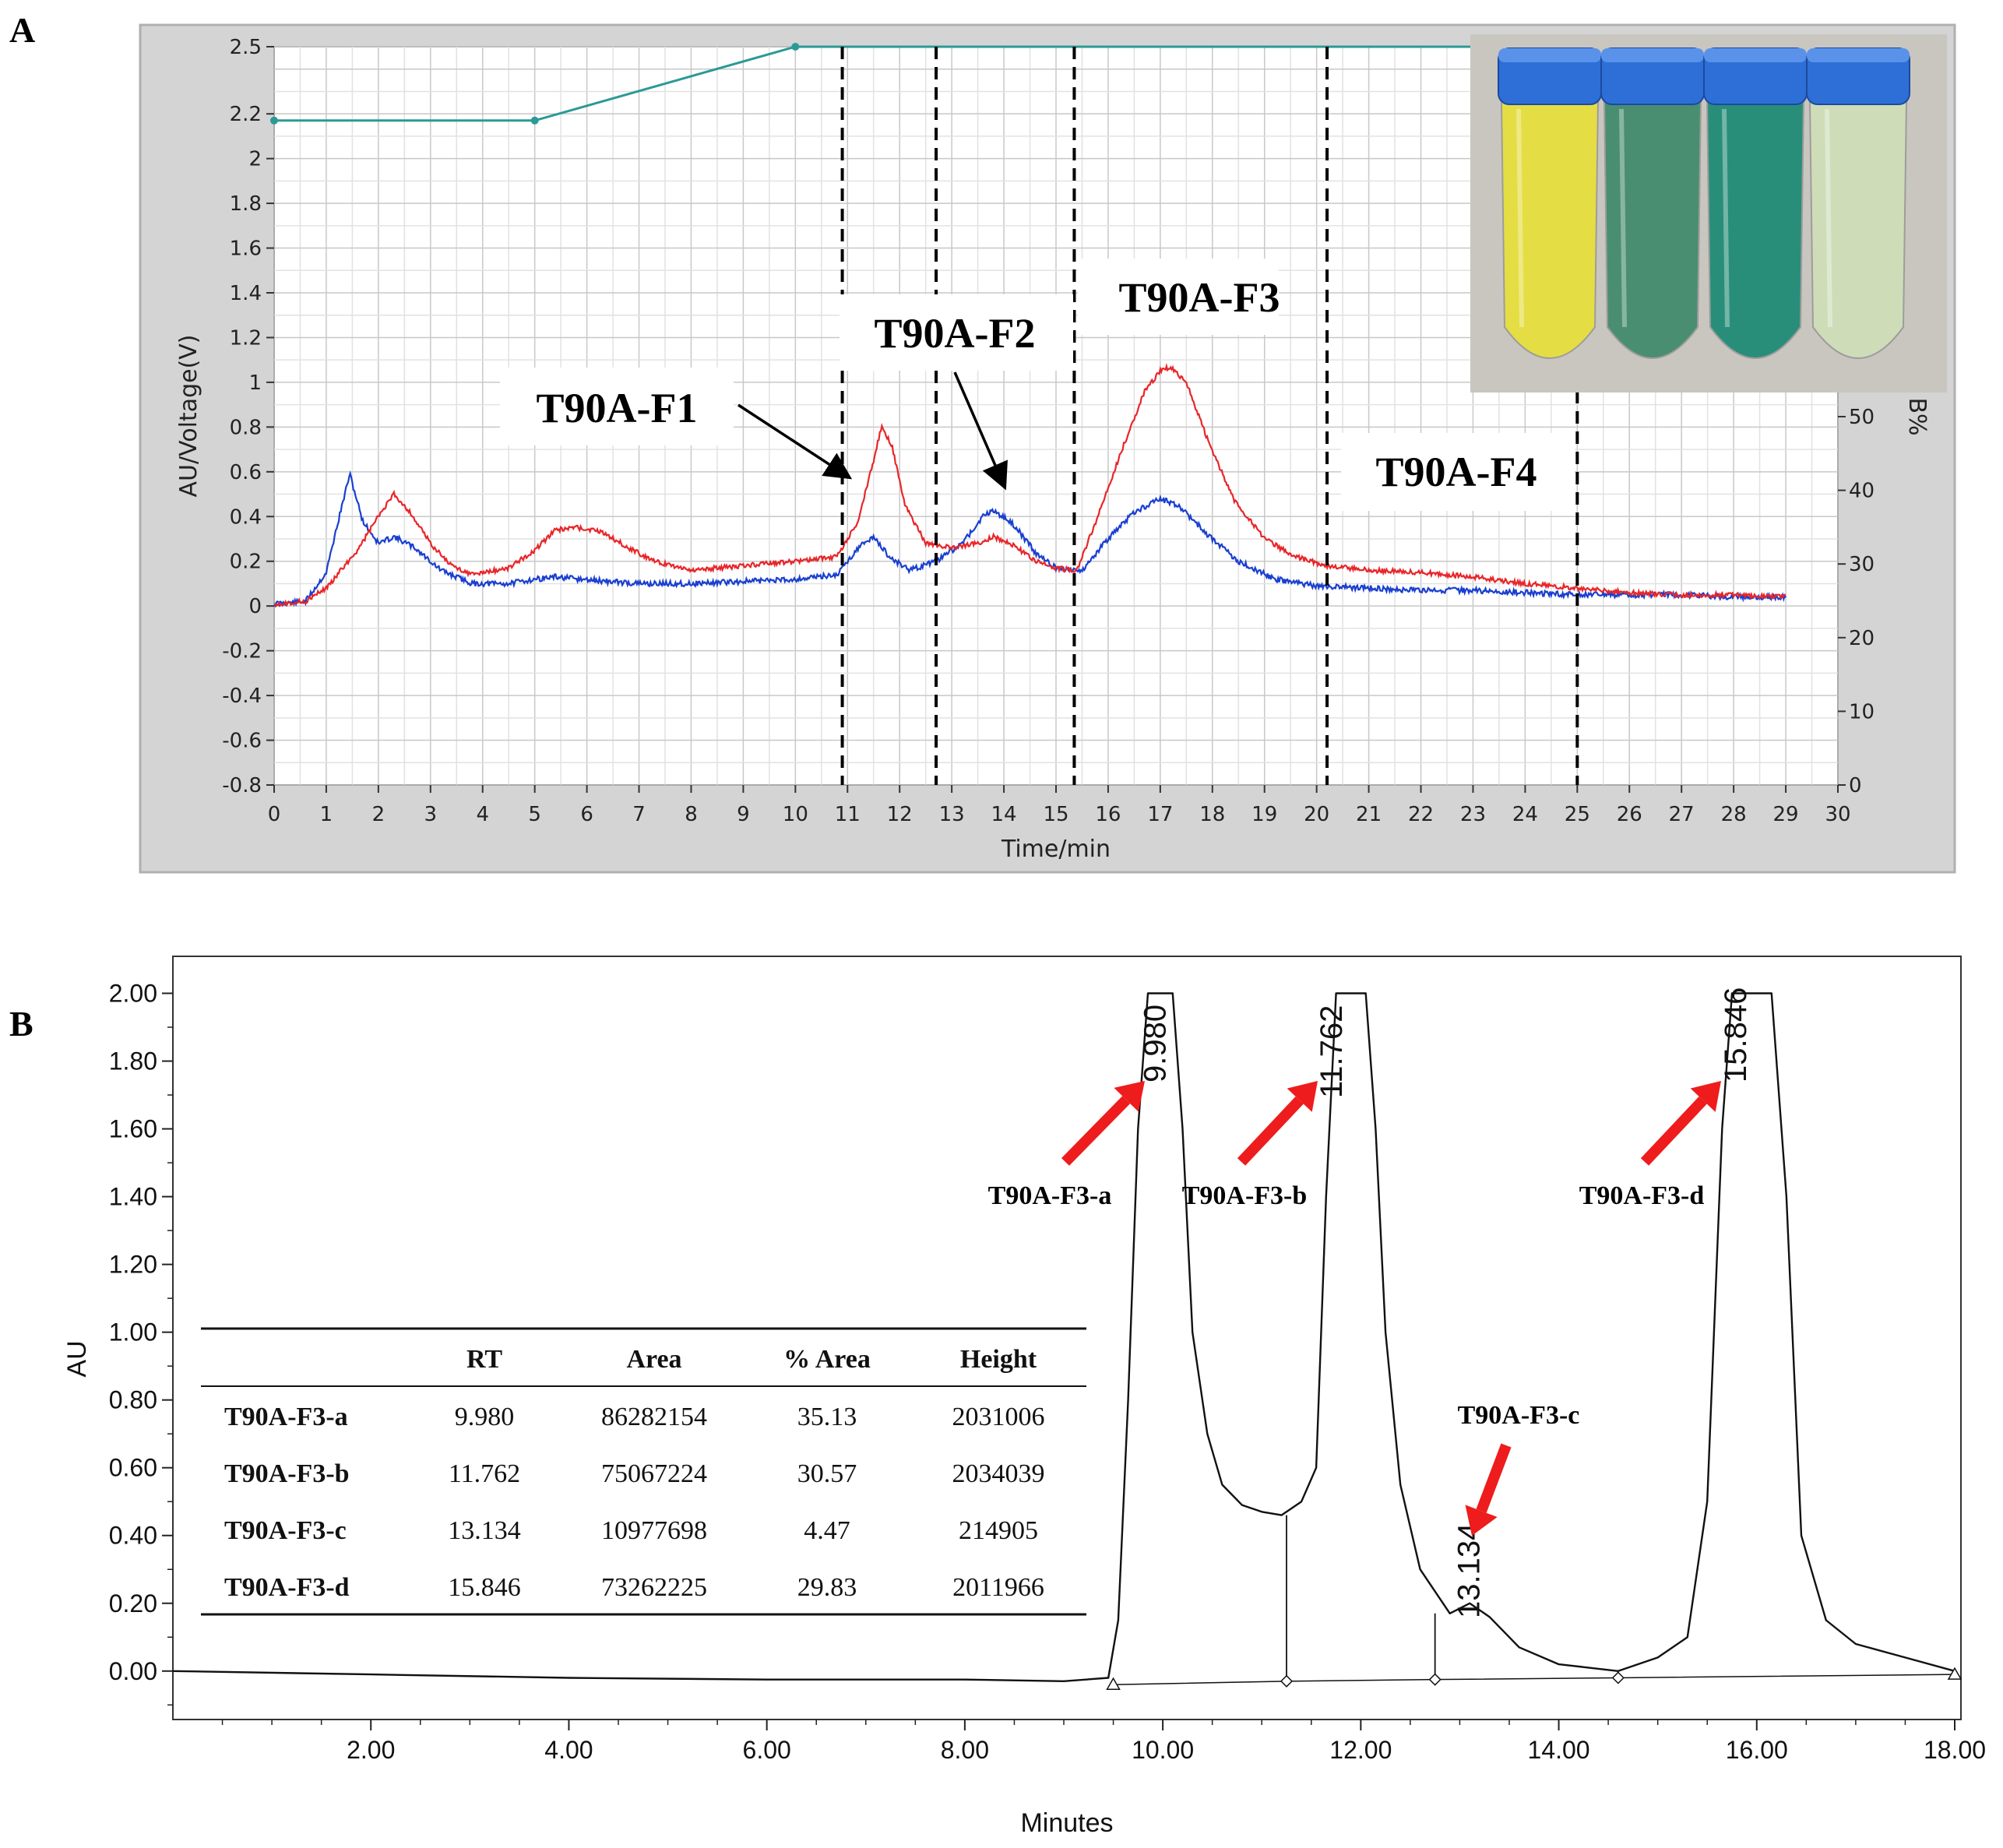 The height and width of the screenshot is (1848, 2003). Describe the element at coordinates (691, 814) in the screenshot. I see `x-tick-label: 8` at that location.